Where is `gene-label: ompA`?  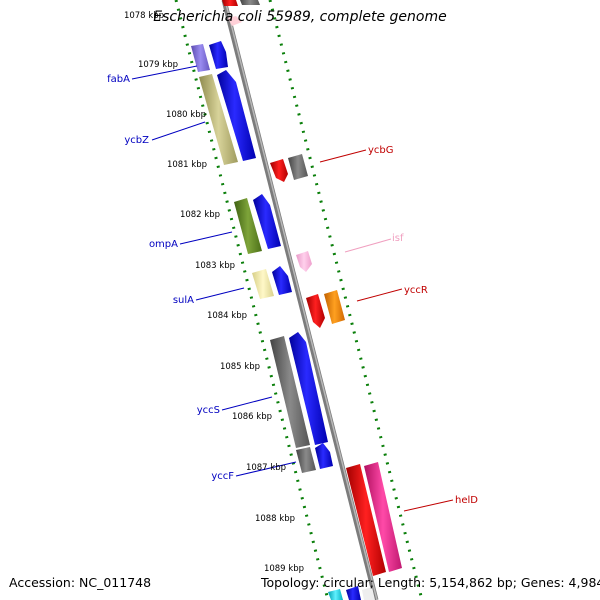 gene-label: ompA is located at coordinates (163, 244).